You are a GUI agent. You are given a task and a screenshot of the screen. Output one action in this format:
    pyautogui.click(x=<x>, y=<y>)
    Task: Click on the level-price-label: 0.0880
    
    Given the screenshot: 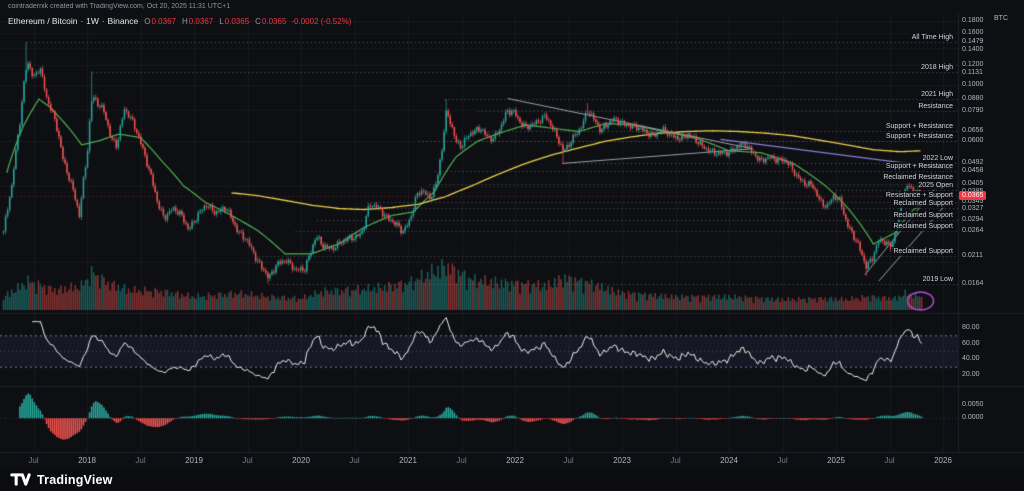 What is the action you would take?
    pyautogui.click(x=973, y=99)
    